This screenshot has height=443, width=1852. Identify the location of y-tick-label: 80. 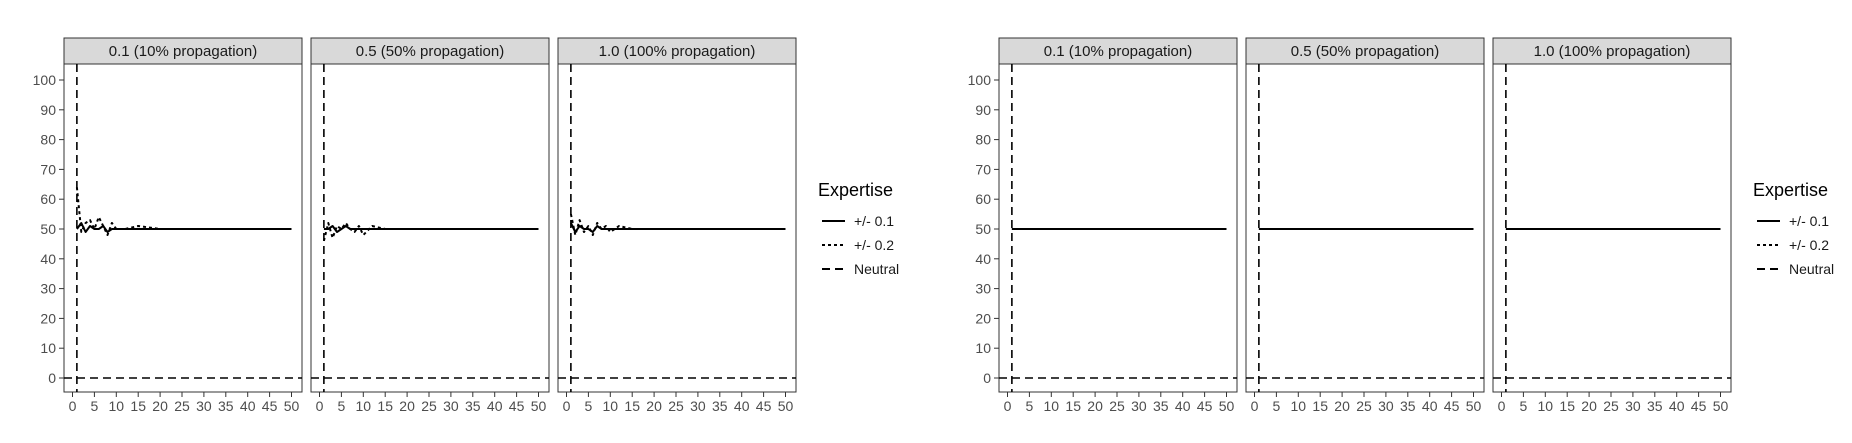
(983, 140).